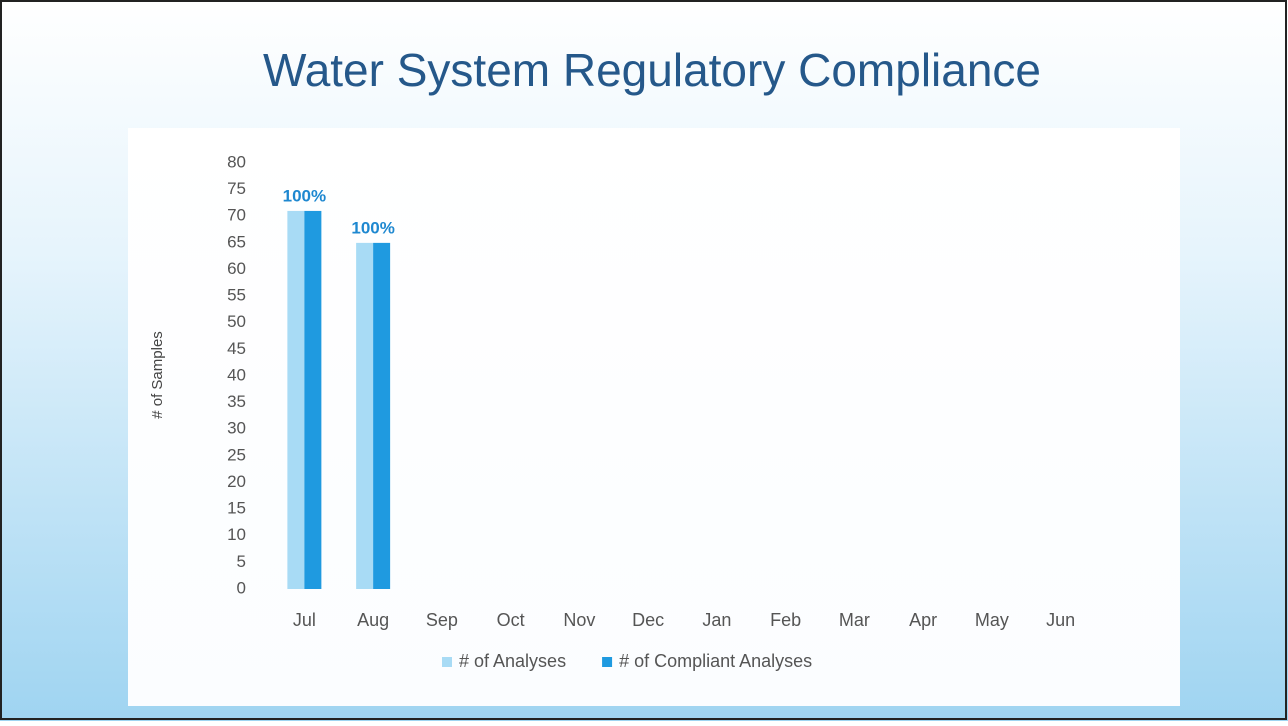 Image resolution: width=1288 pixels, height=726 pixels. Describe the element at coordinates (157, 375) in the screenshot. I see `y-axis-label: # of Samples` at that location.